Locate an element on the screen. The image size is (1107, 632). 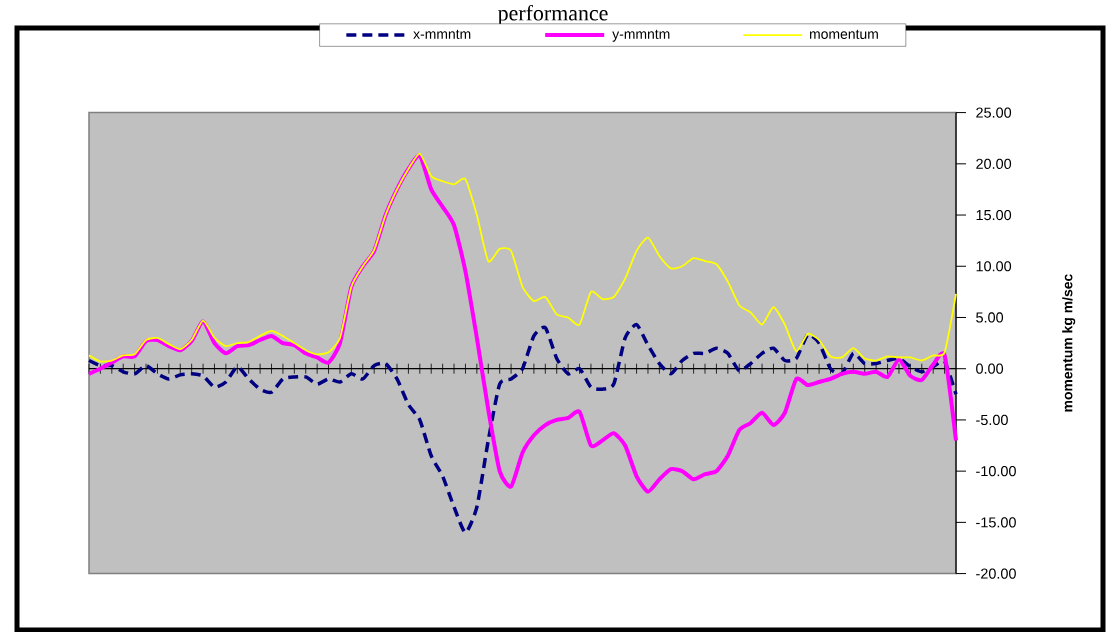
y-tick-label: 20.00 is located at coordinates (994, 163).